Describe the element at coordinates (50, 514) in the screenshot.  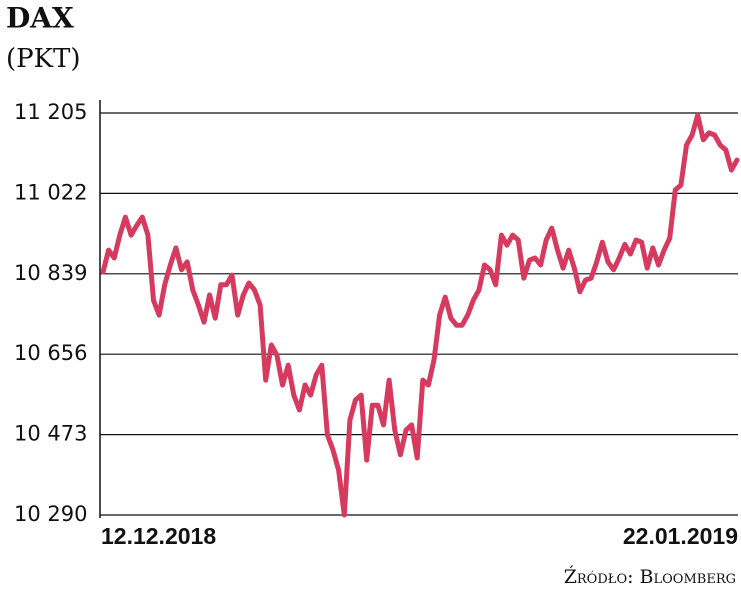
I see `y-tick-label: 10 290` at that location.